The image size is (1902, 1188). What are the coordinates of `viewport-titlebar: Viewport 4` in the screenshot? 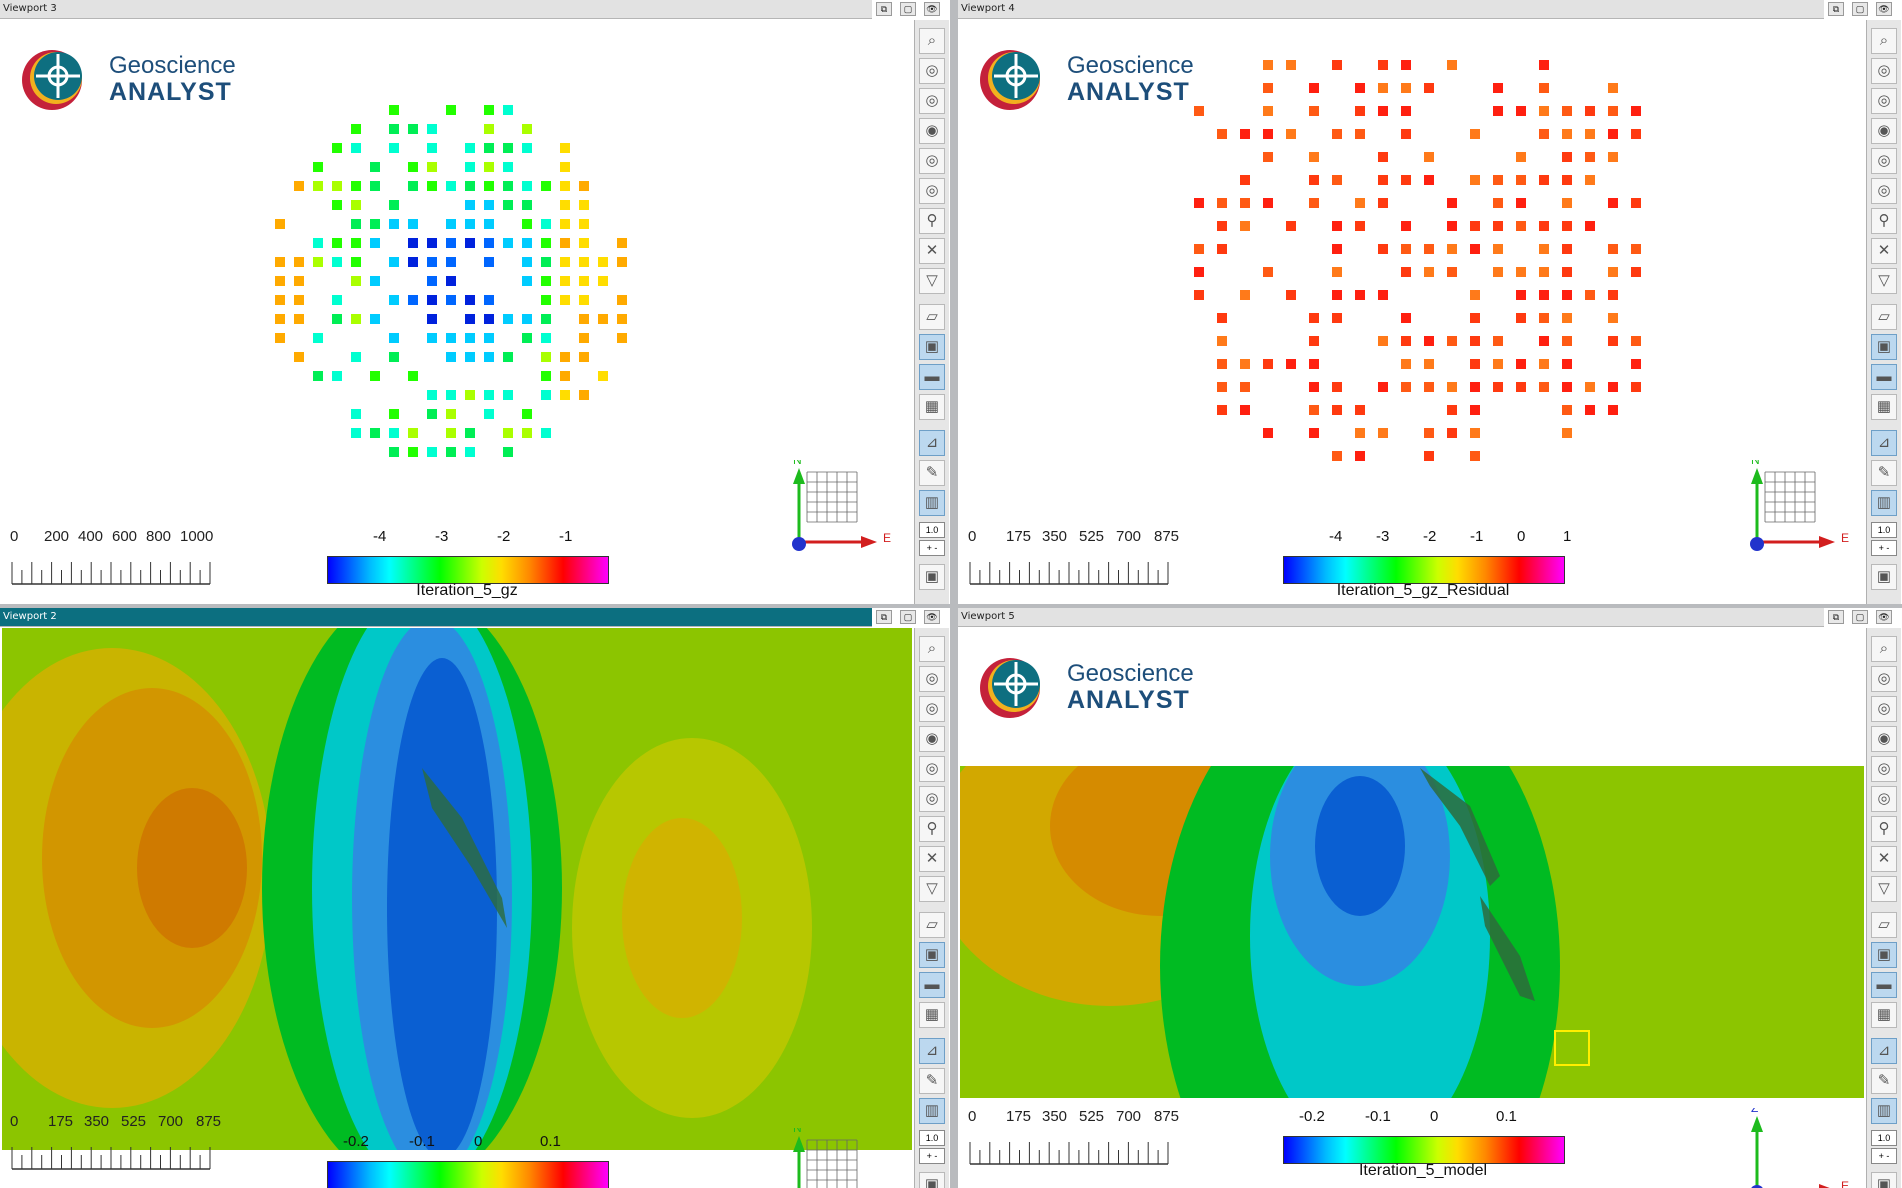 It's located at (1391, 9).